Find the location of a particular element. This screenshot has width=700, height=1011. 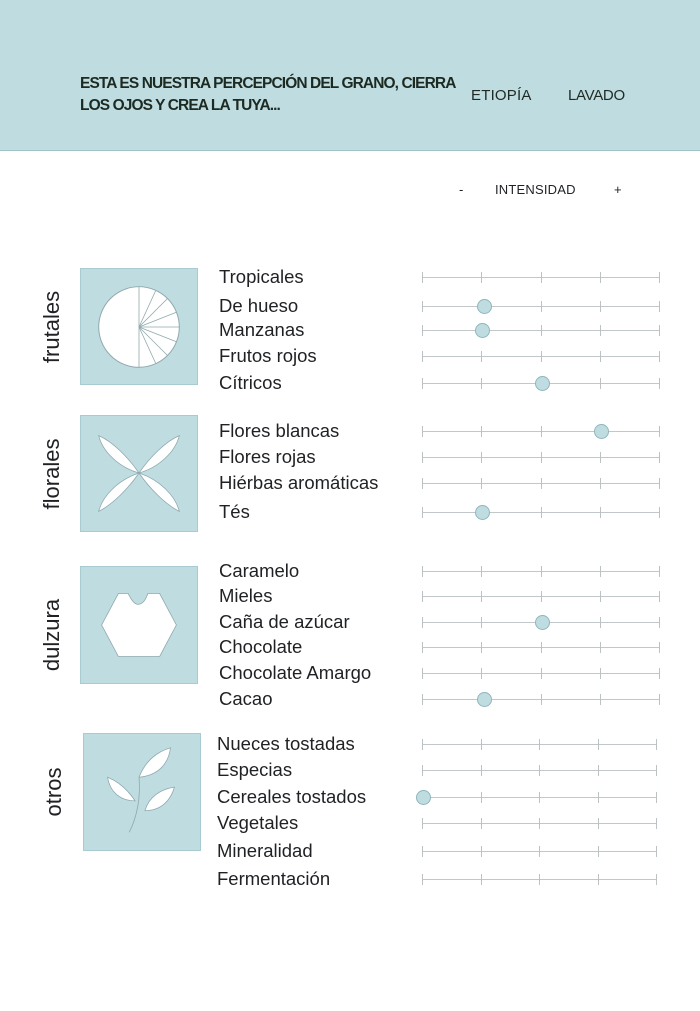

intensity-scale-cana-de-azucar is located at coordinates (541, 622).